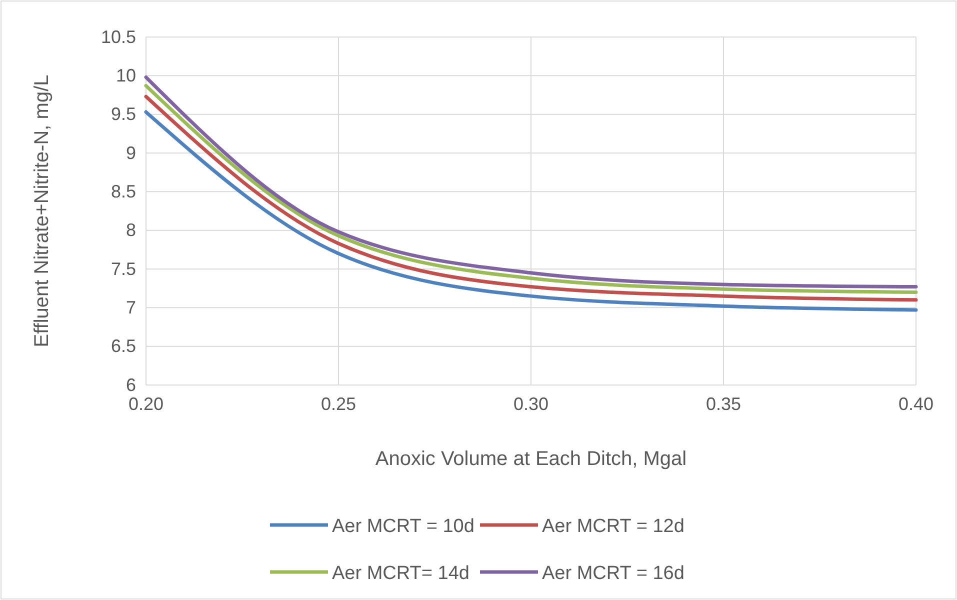  Describe the element at coordinates (126, 75) in the screenshot. I see `y-tick-label: 10` at that location.